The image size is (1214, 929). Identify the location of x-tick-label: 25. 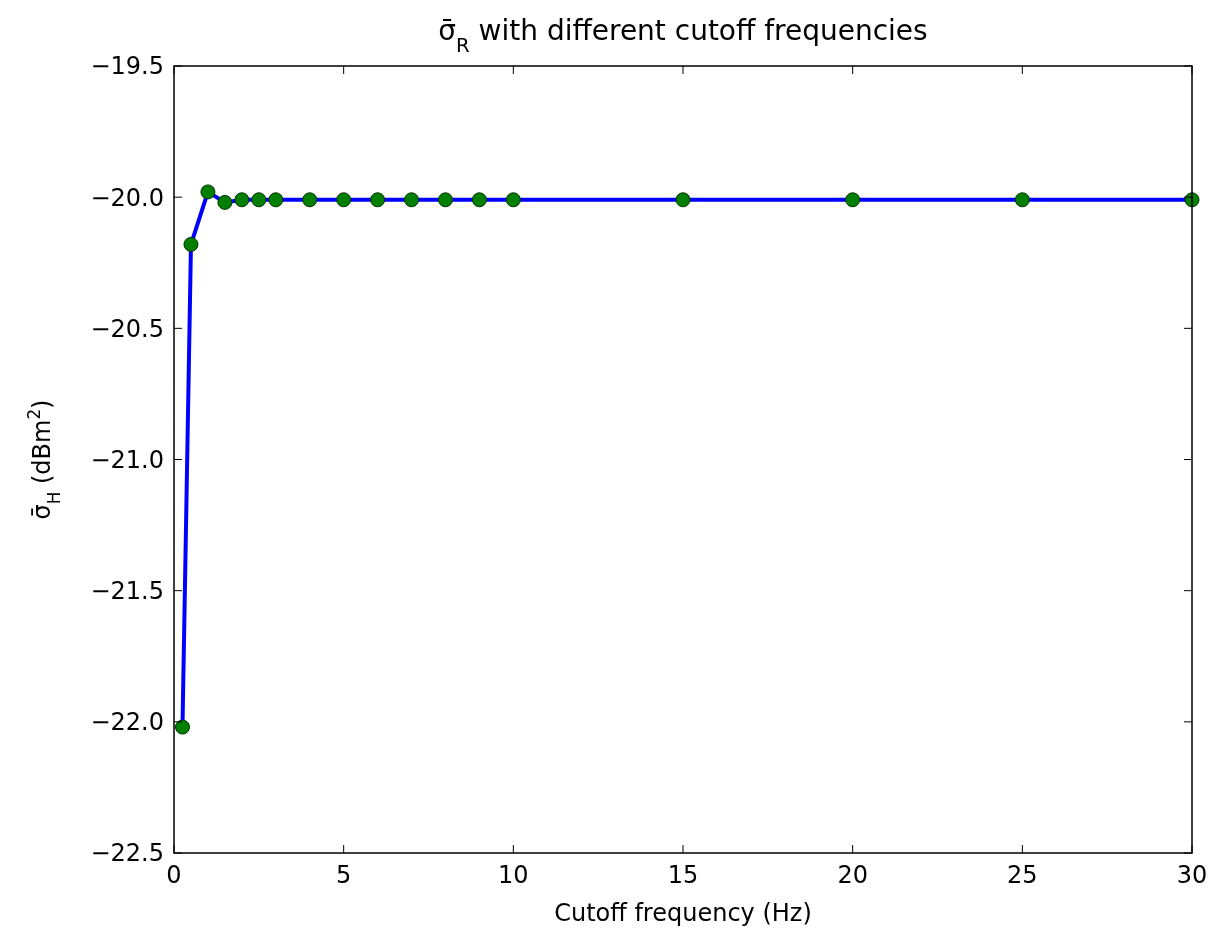
(1022, 875).